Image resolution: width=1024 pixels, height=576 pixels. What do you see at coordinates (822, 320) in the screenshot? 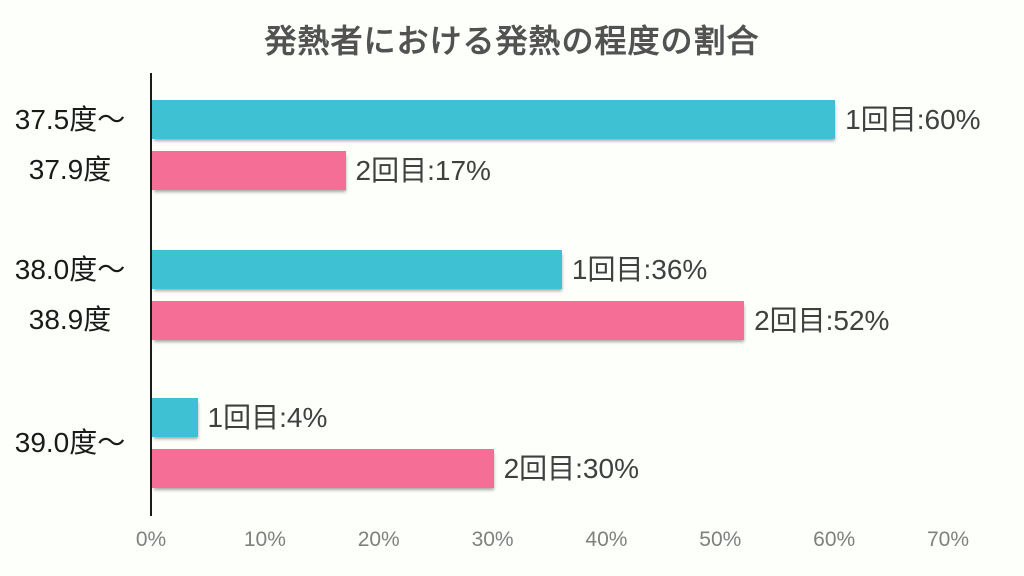
I see `bar-value-label: 2回目:52%` at bounding box center [822, 320].